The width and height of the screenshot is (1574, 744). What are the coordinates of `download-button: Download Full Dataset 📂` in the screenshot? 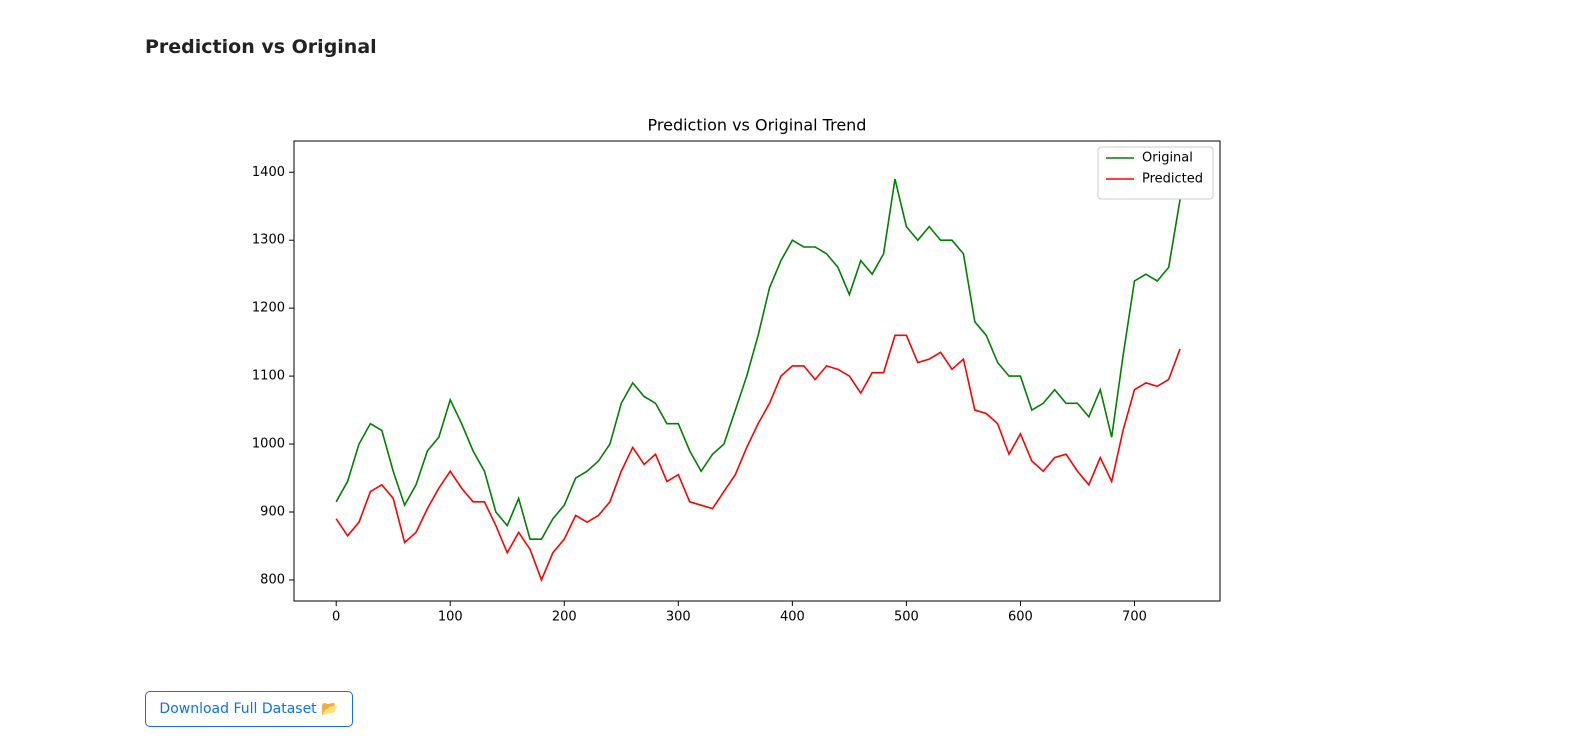 It's located at (249, 709).